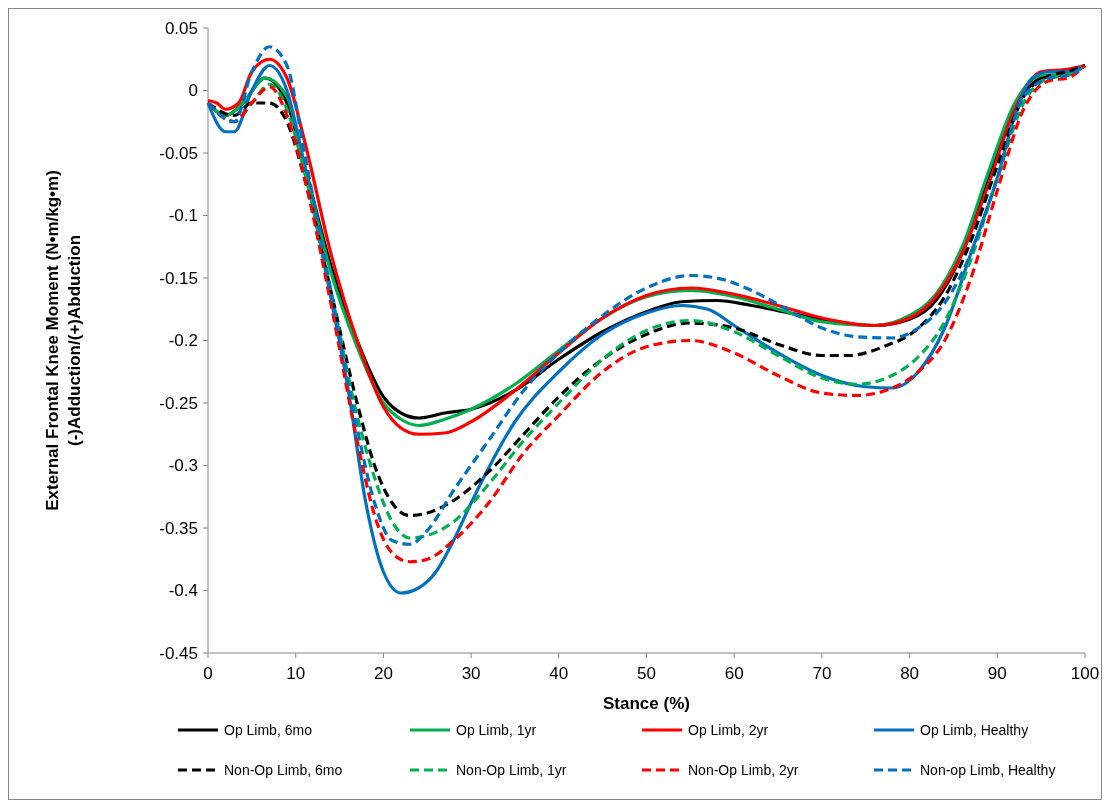 The height and width of the screenshot is (808, 1110). Describe the element at coordinates (988, 769) in the screenshot. I see `legend-label: Non-op Limb, Healthy` at that location.